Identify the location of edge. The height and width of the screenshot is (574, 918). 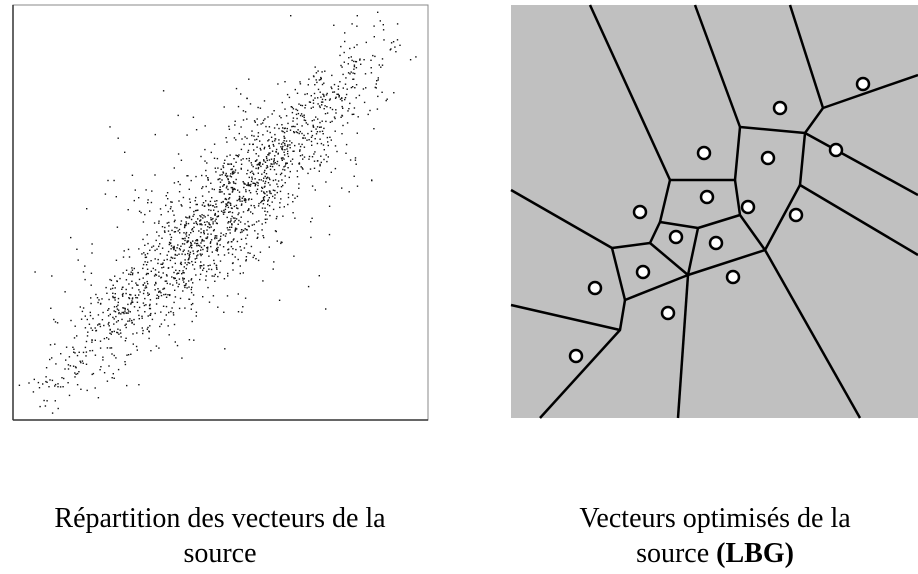
(870, 91).